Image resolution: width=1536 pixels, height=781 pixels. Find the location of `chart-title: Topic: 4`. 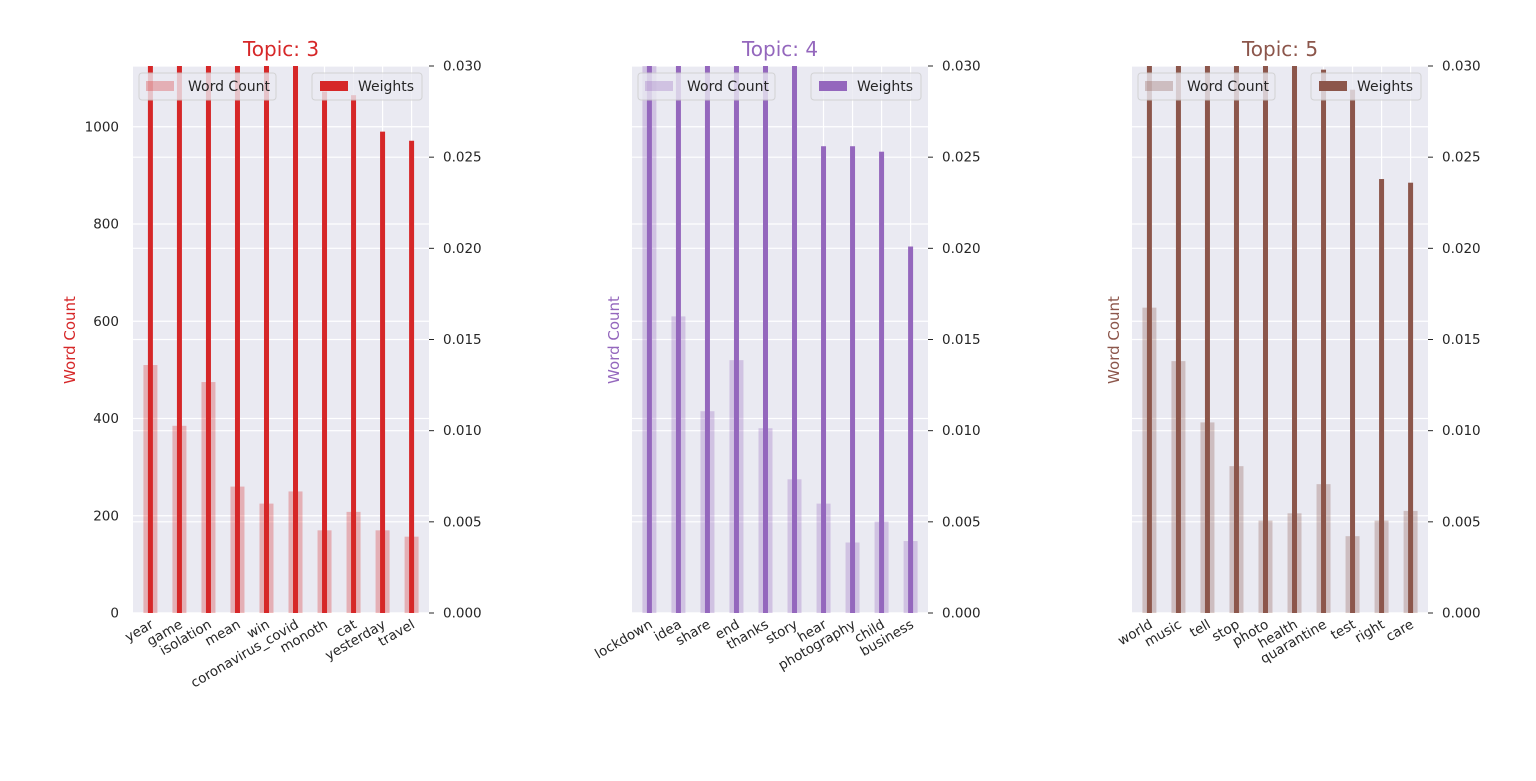

chart-title: Topic: 4 is located at coordinates (779, 49).